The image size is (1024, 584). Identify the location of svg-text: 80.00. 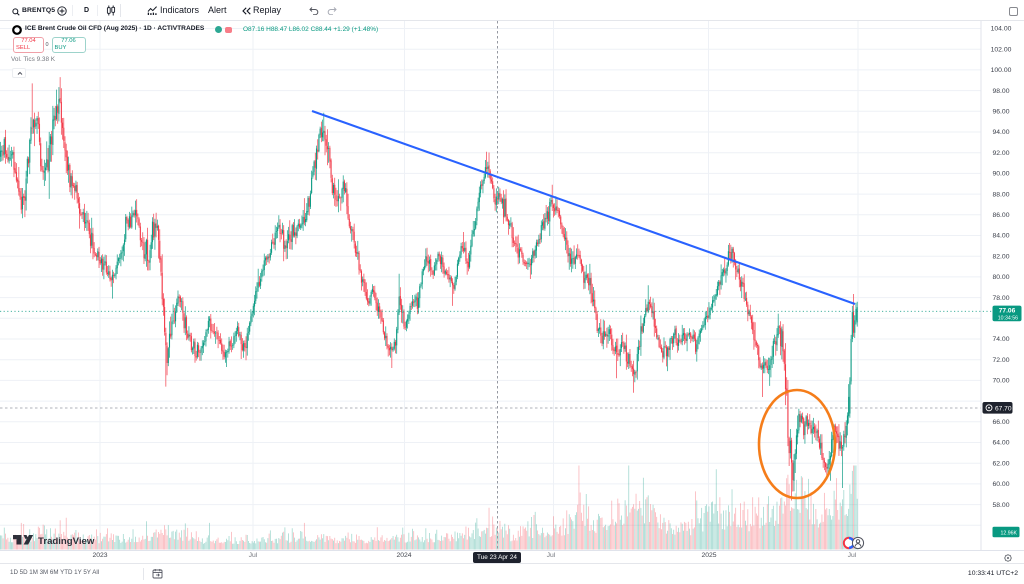
(1000, 277).